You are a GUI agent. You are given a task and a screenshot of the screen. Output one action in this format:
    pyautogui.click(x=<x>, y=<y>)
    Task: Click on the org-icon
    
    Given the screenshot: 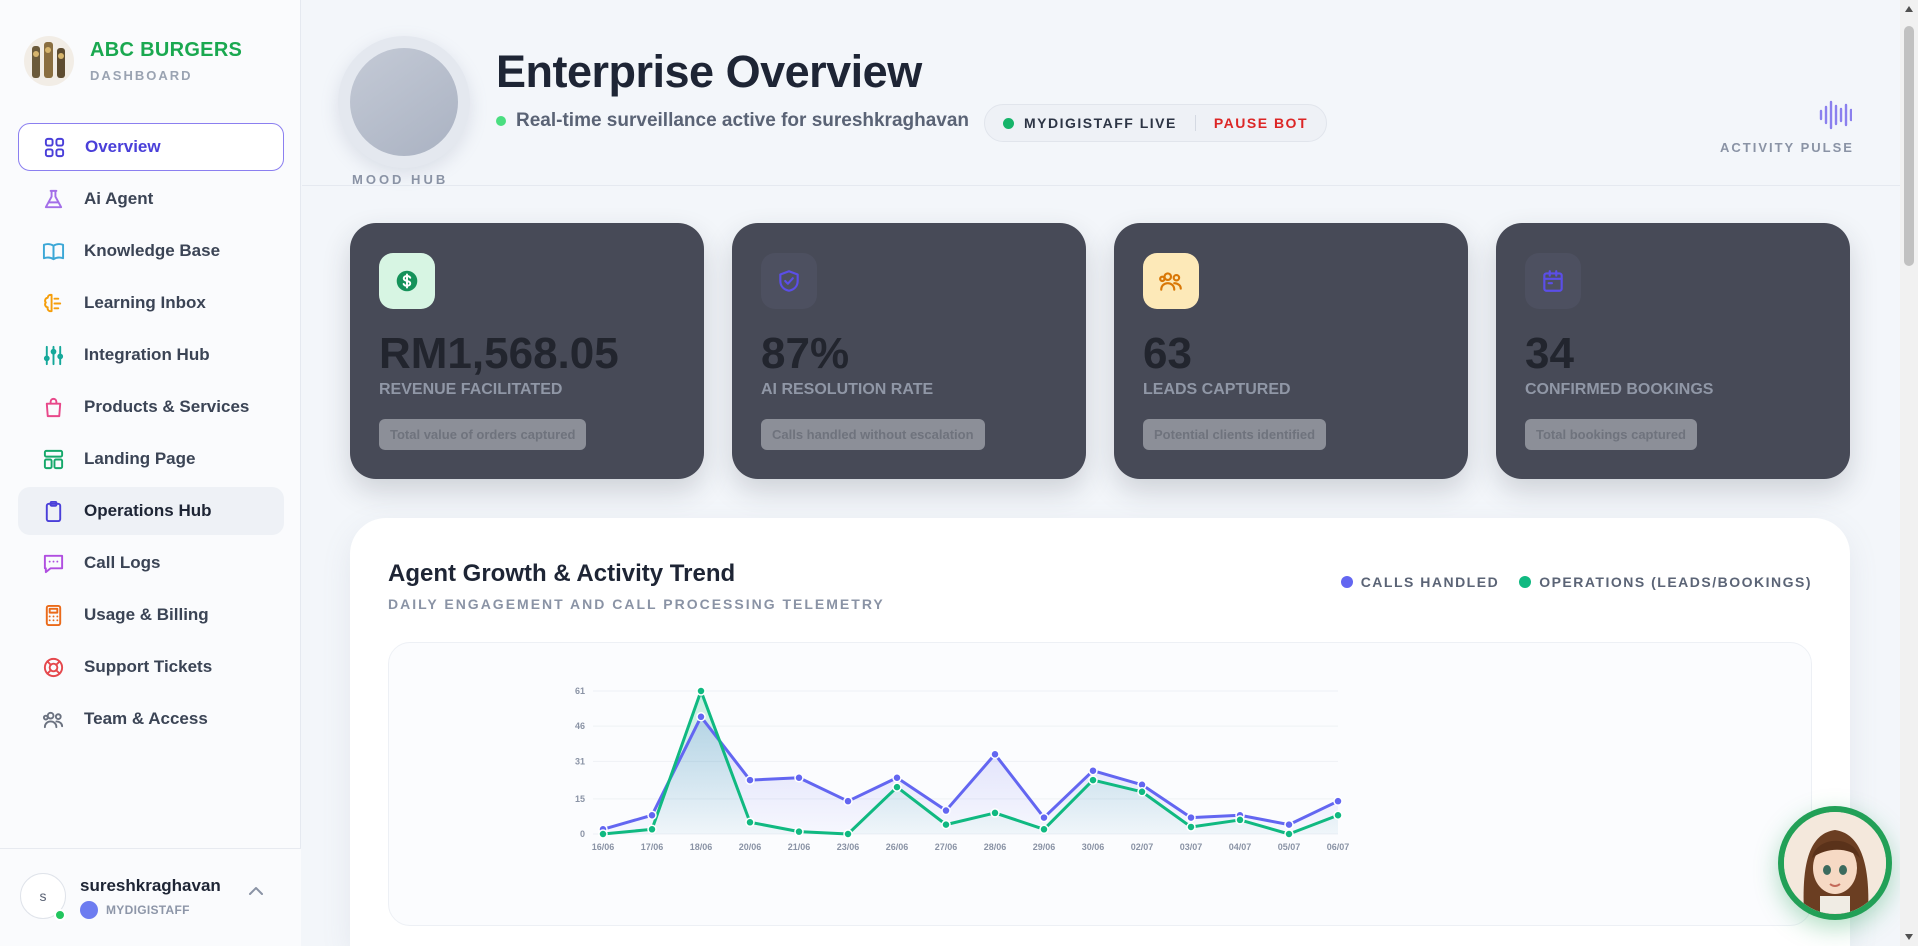 What is the action you would take?
    pyautogui.click(x=89, y=910)
    